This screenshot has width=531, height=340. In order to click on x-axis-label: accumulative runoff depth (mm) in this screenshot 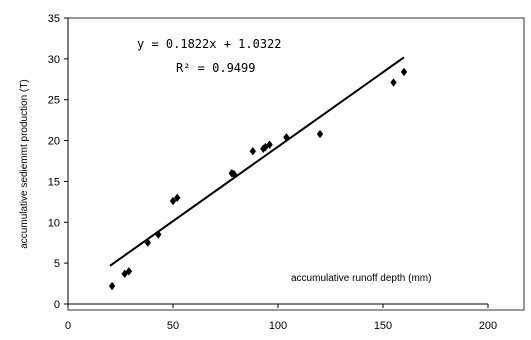, I will do `click(361, 278)`.